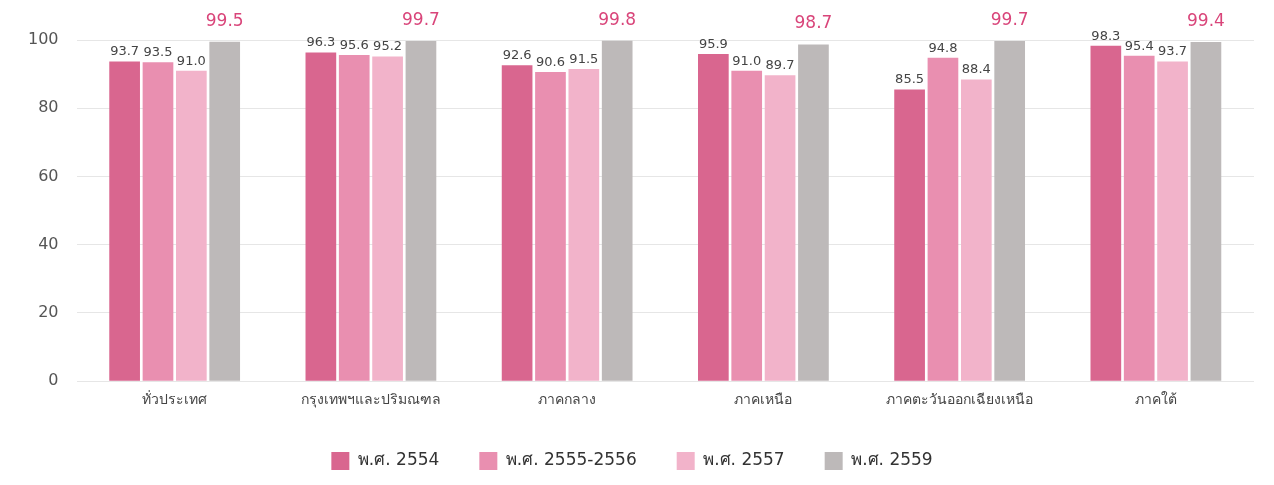 The image size is (1274, 485). Describe the element at coordinates (43, 39) in the screenshot. I see `y-tick-label: 100` at that location.